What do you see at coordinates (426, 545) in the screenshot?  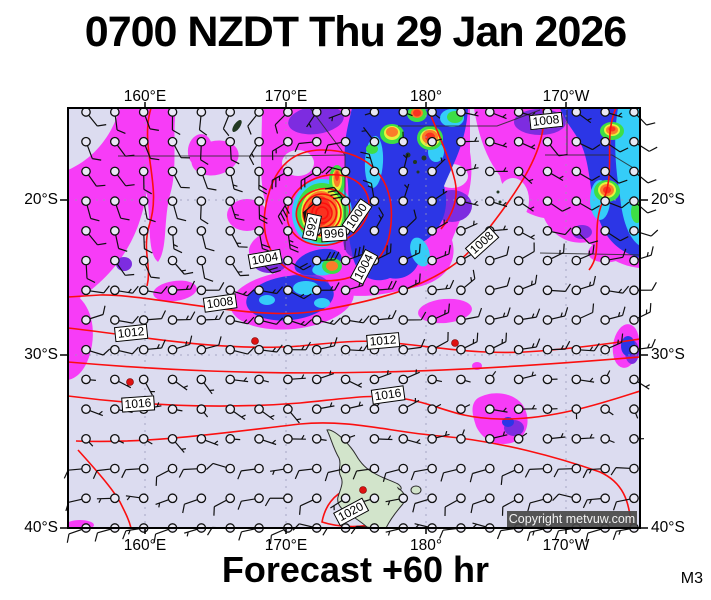 I see `lon-label-bottom: 180°` at bounding box center [426, 545].